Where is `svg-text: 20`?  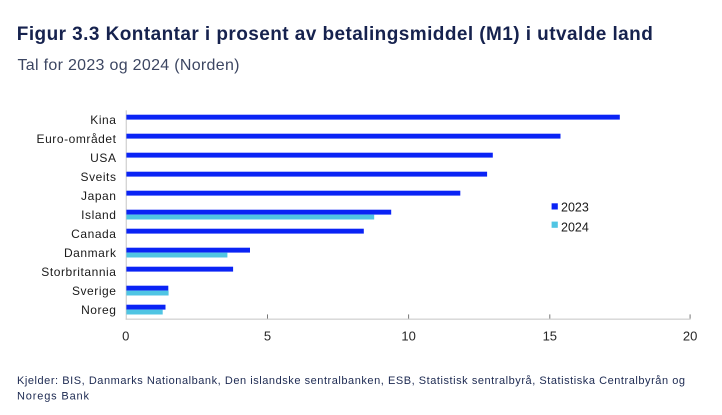 svg-text: 20 is located at coordinates (690, 336).